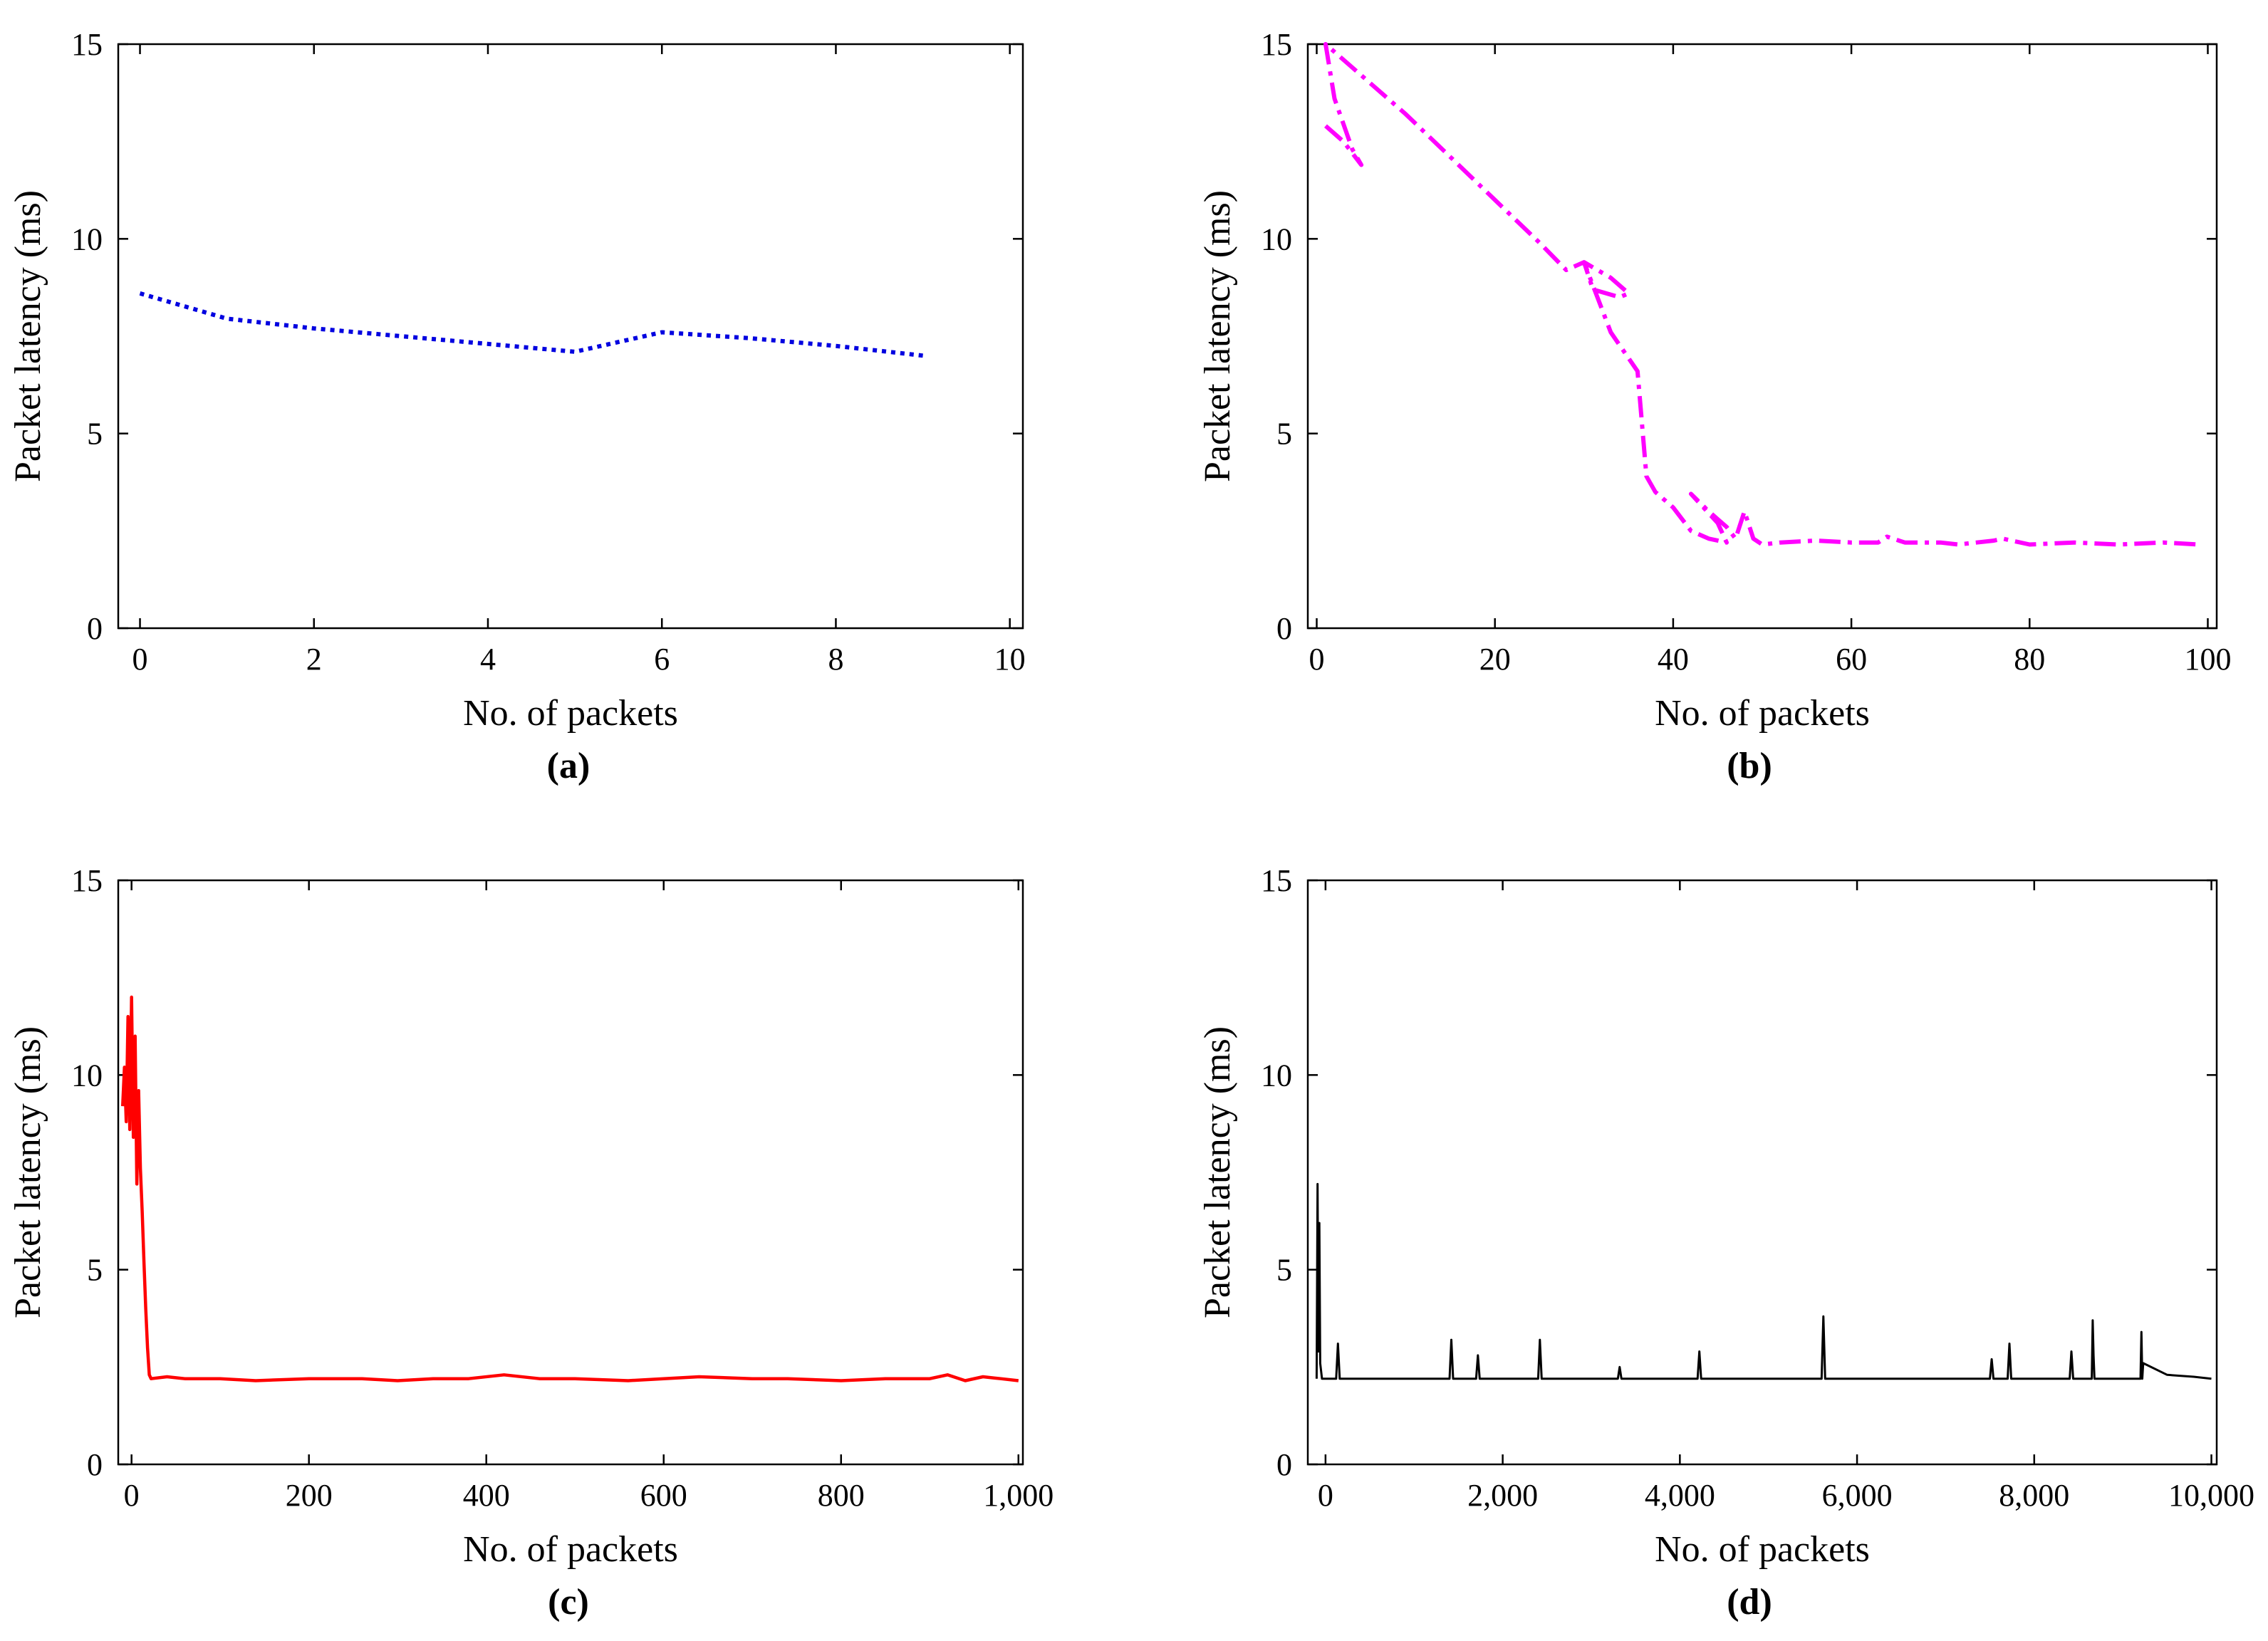 This screenshot has width=2268, height=1641. What do you see at coordinates (1673, 659) in the screenshot?
I see `x-tick-label: 40` at bounding box center [1673, 659].